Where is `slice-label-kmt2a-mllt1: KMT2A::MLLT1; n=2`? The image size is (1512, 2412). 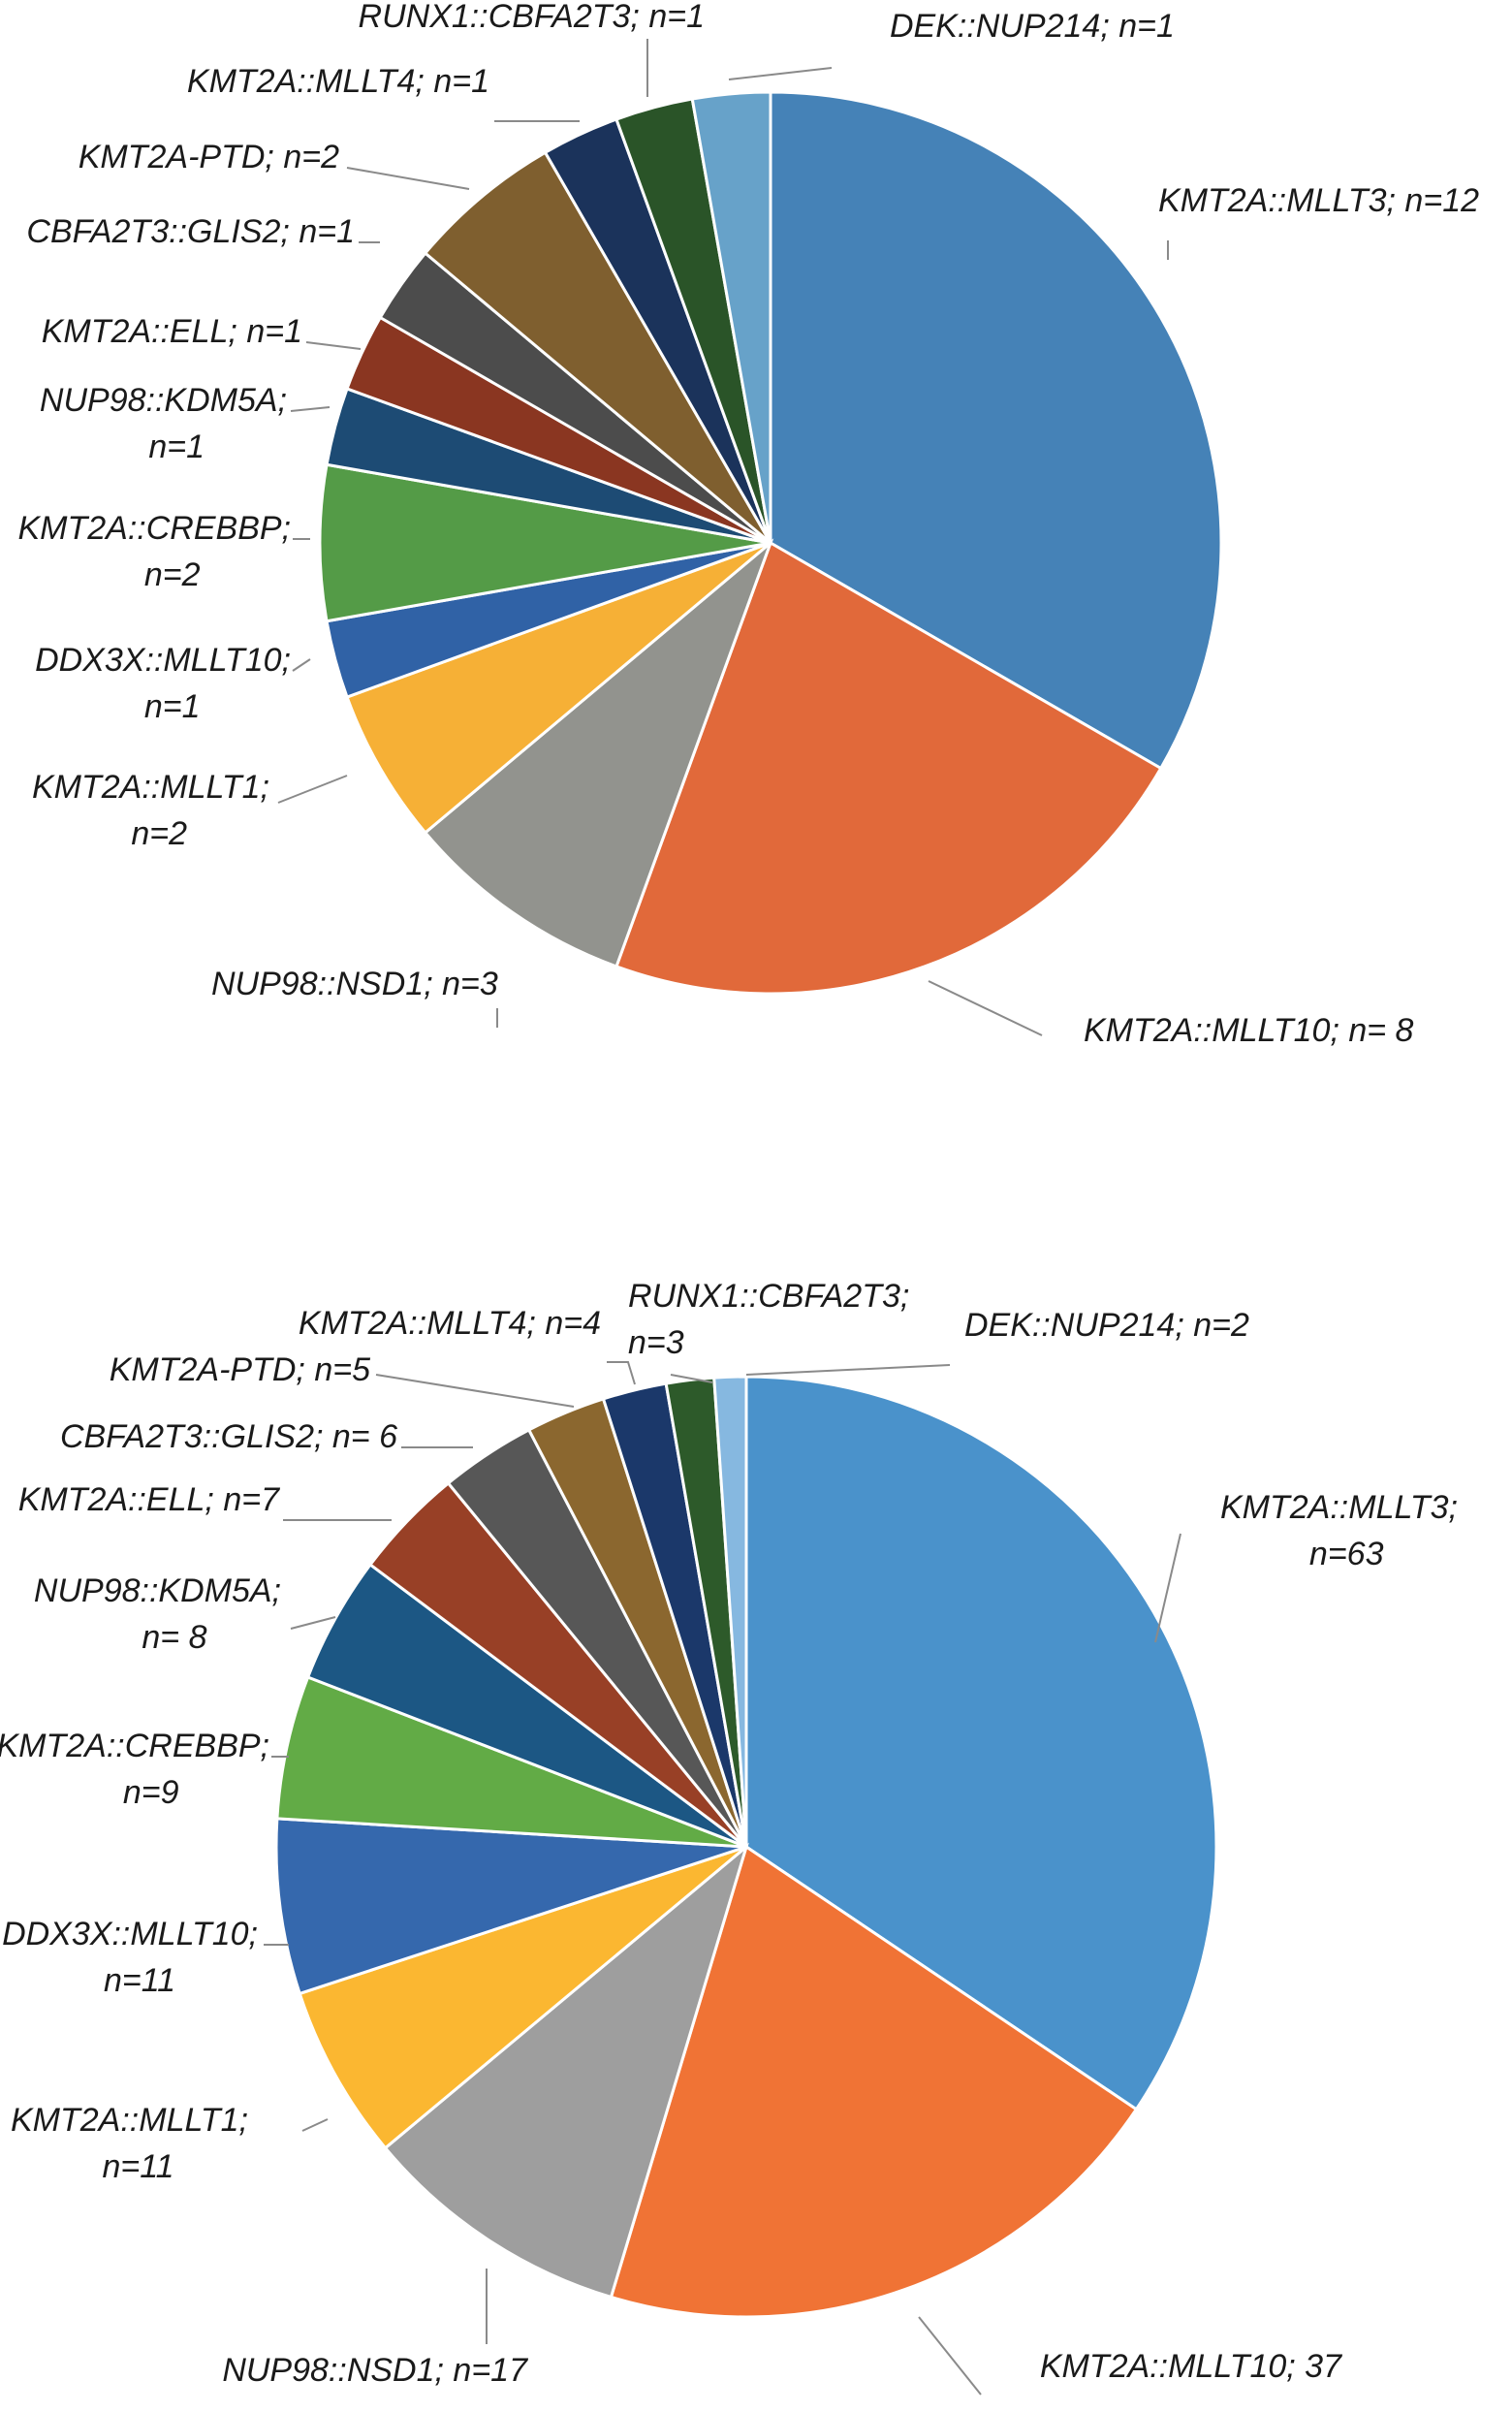 slice-label-kmt2a-mllt1: KMT2A::MLLT1; n=2 is located at coordinates (151, 810).